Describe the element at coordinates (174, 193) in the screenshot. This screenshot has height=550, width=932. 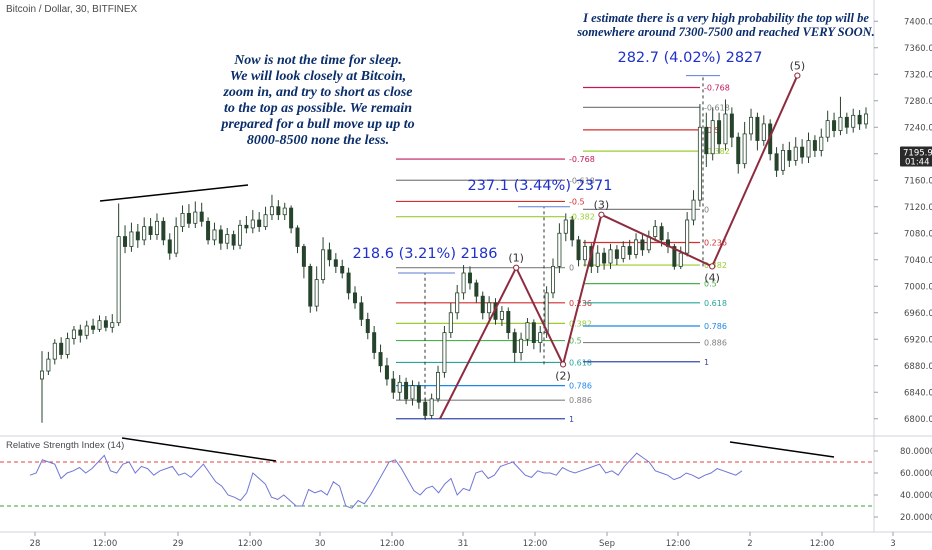
I see `price-trendline` at that location.